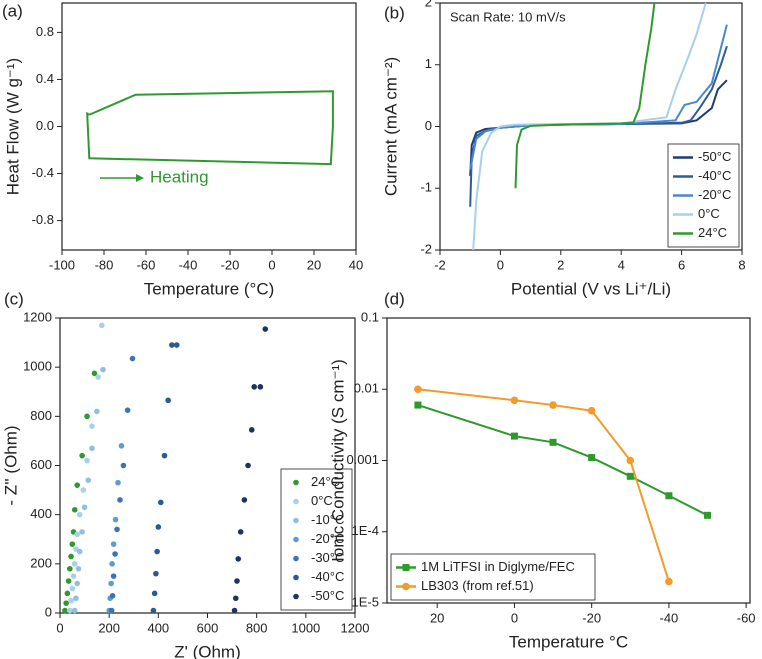 Image resolution: width=762 pixels, height=659 pixels. I want to click on x-tick-label: 600, so click(208, 627).